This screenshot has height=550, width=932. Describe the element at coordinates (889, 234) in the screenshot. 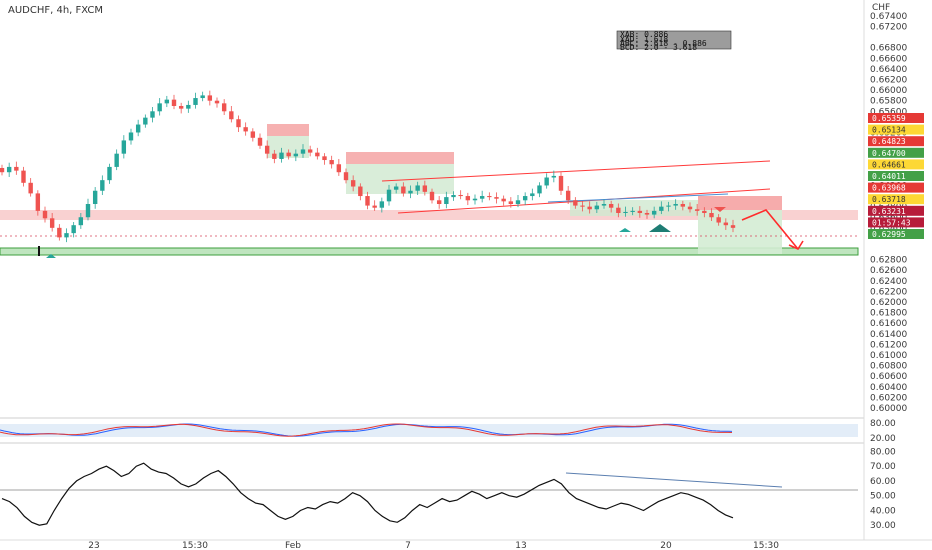

I see `price-badge-label: 0.62995` at that location.